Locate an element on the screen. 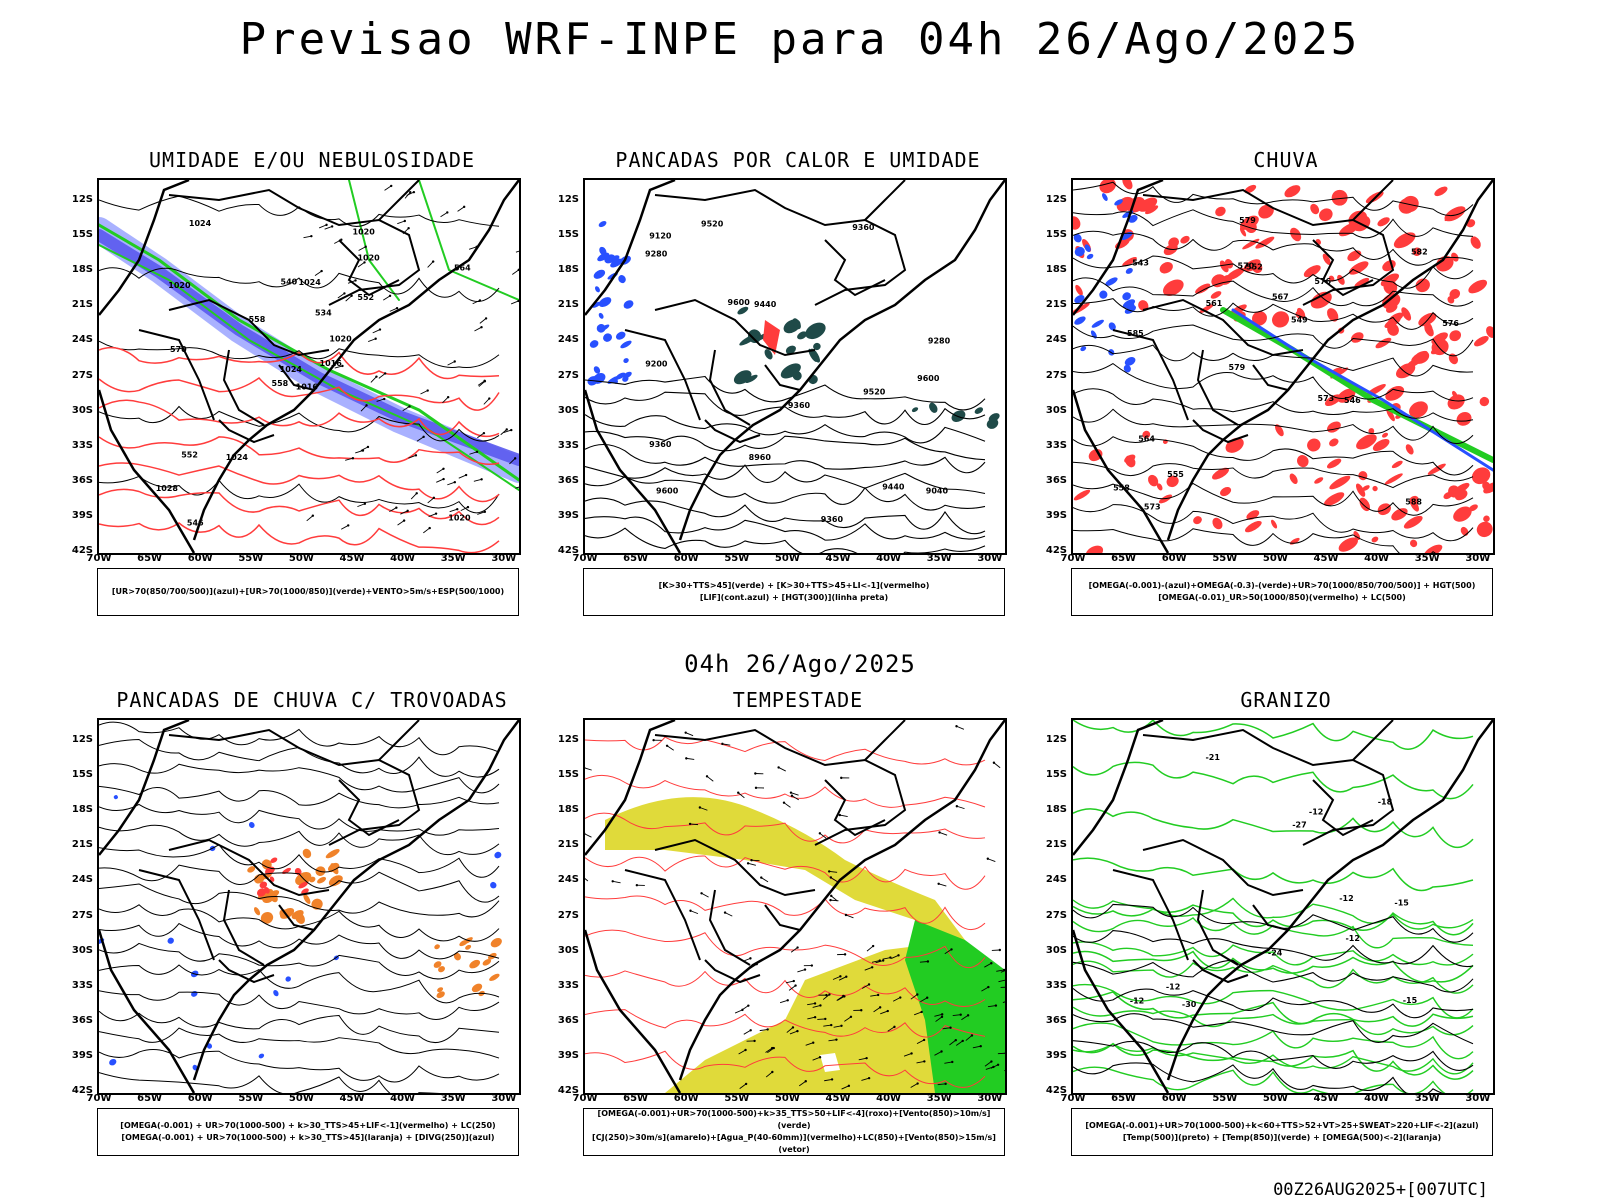 This screenshot has width=1600, height=1200. contour-label: 9600 is located at coordinates (667, 491).